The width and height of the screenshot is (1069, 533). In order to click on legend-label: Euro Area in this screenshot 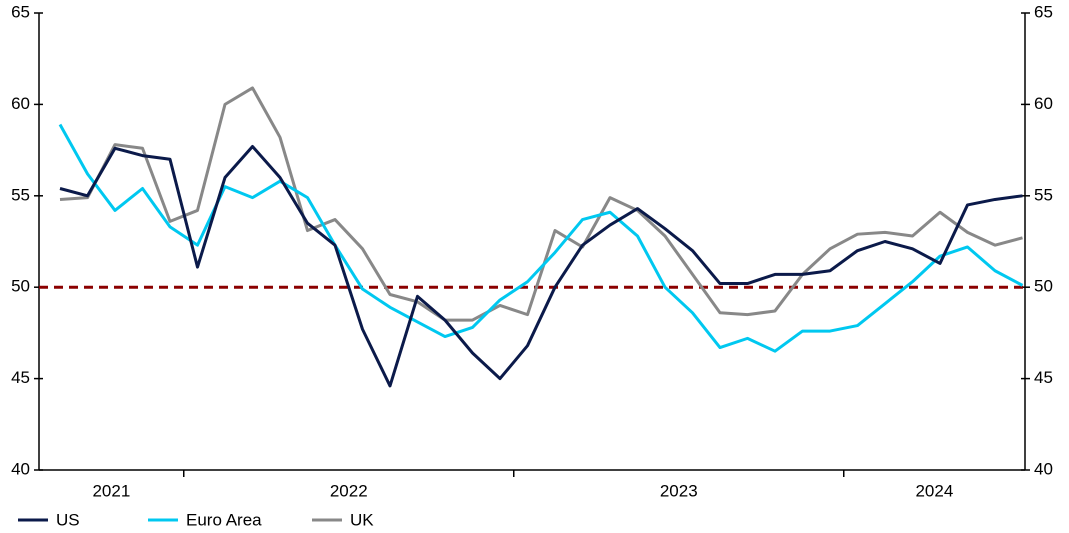, I will do `click(224, 519)`.